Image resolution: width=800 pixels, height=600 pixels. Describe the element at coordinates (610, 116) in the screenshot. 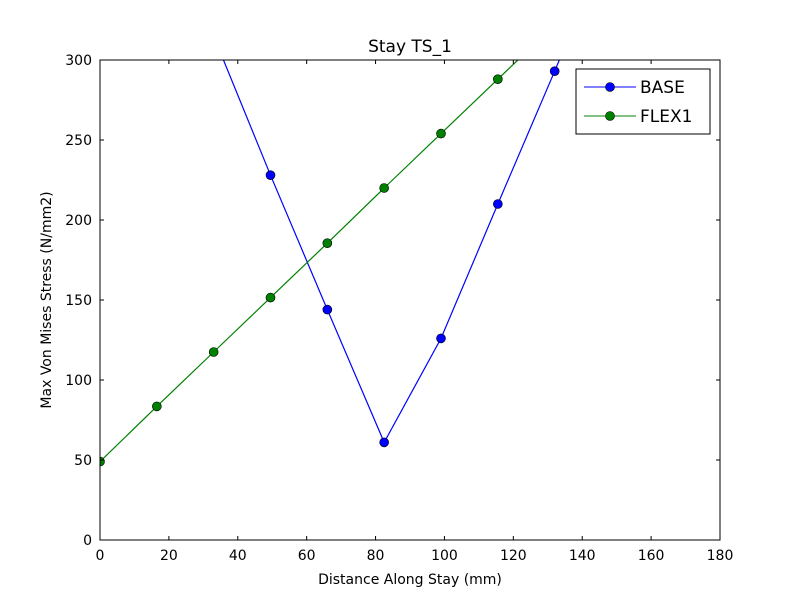

I see `legend-marker-flex1` at that location.